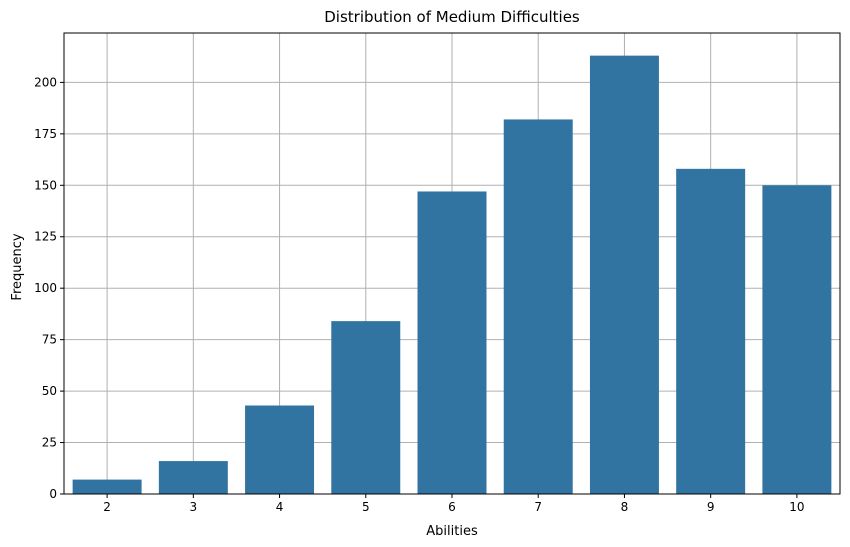 Image resolution: width=850 pixels, height=547 pixels. Describe the element at coordinates (796, 507) in the screenshot. I see `x-tick-label: 10` at that location.